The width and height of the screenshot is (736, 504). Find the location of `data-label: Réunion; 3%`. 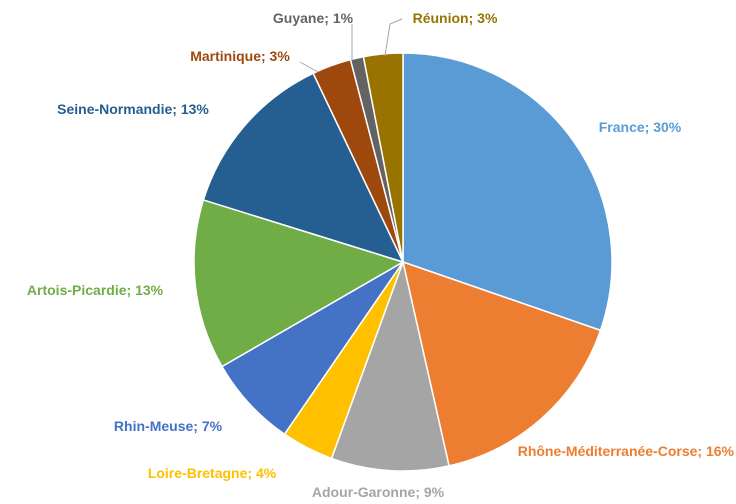

data-label: Réunion; 3% is located at coordinates (455, 18).